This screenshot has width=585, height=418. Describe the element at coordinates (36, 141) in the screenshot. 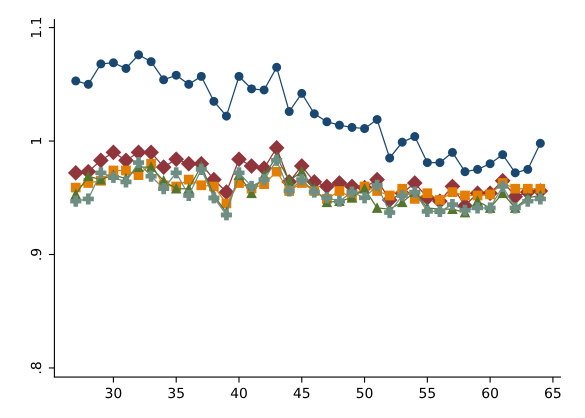

I see `y-tick-label: 1` at that location.